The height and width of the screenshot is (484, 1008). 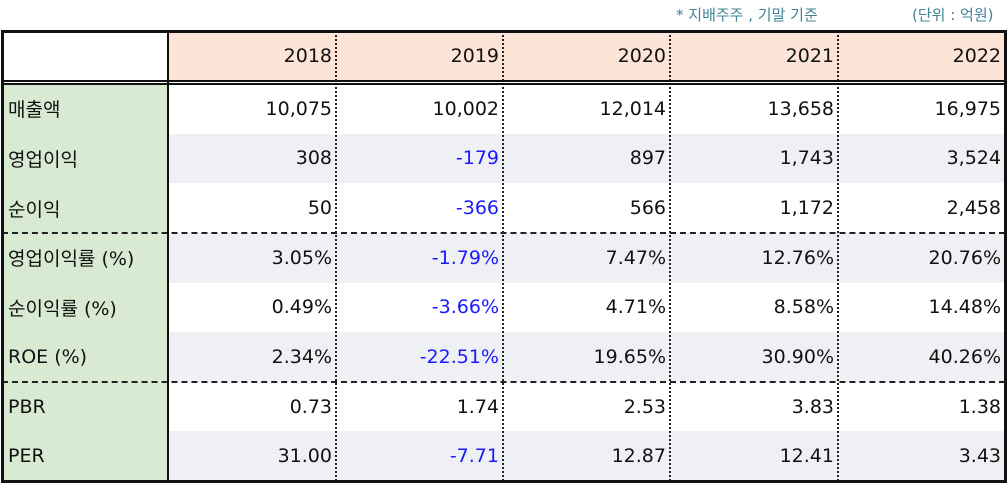 I want to click on row-label: PBR, so click(x=27, y=406).